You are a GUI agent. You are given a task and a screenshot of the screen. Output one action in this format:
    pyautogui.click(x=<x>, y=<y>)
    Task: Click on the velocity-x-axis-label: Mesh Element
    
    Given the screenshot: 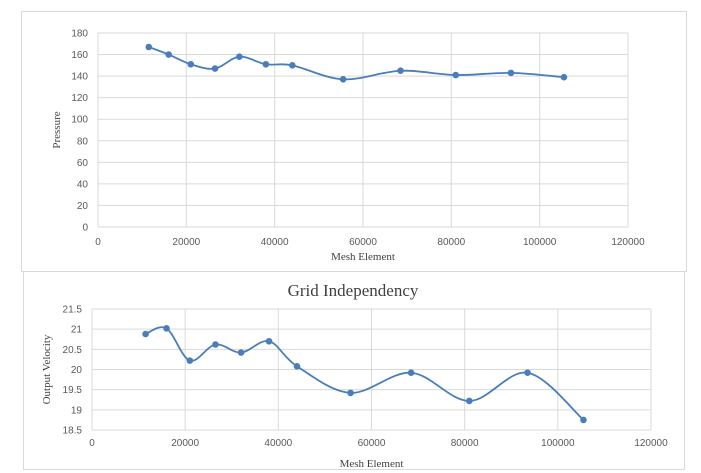 What is the action you would take?
    pyautogui.click(x=372, y=464)
    